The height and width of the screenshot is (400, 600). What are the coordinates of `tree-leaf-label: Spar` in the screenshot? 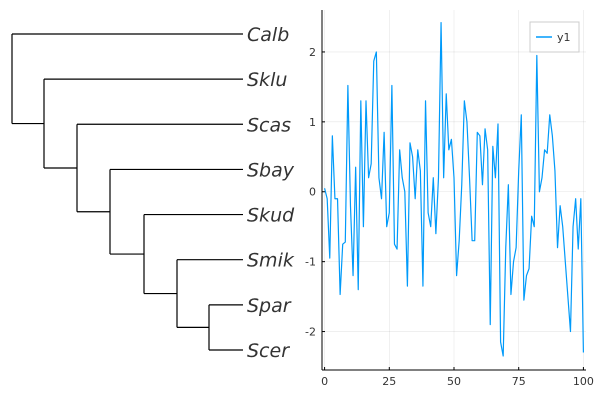 It's located at (269, 306).